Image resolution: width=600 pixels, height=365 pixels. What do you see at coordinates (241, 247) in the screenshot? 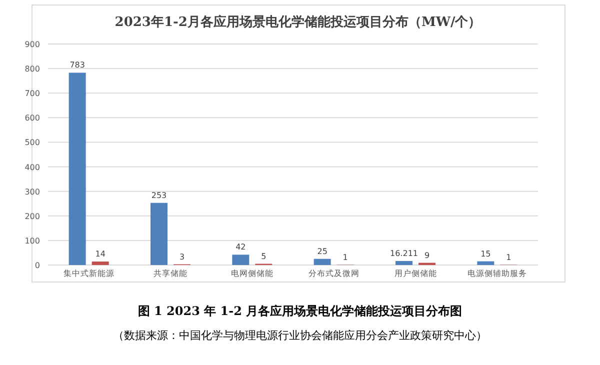
I see `data-label: 42` at bounding box center [241, 247].